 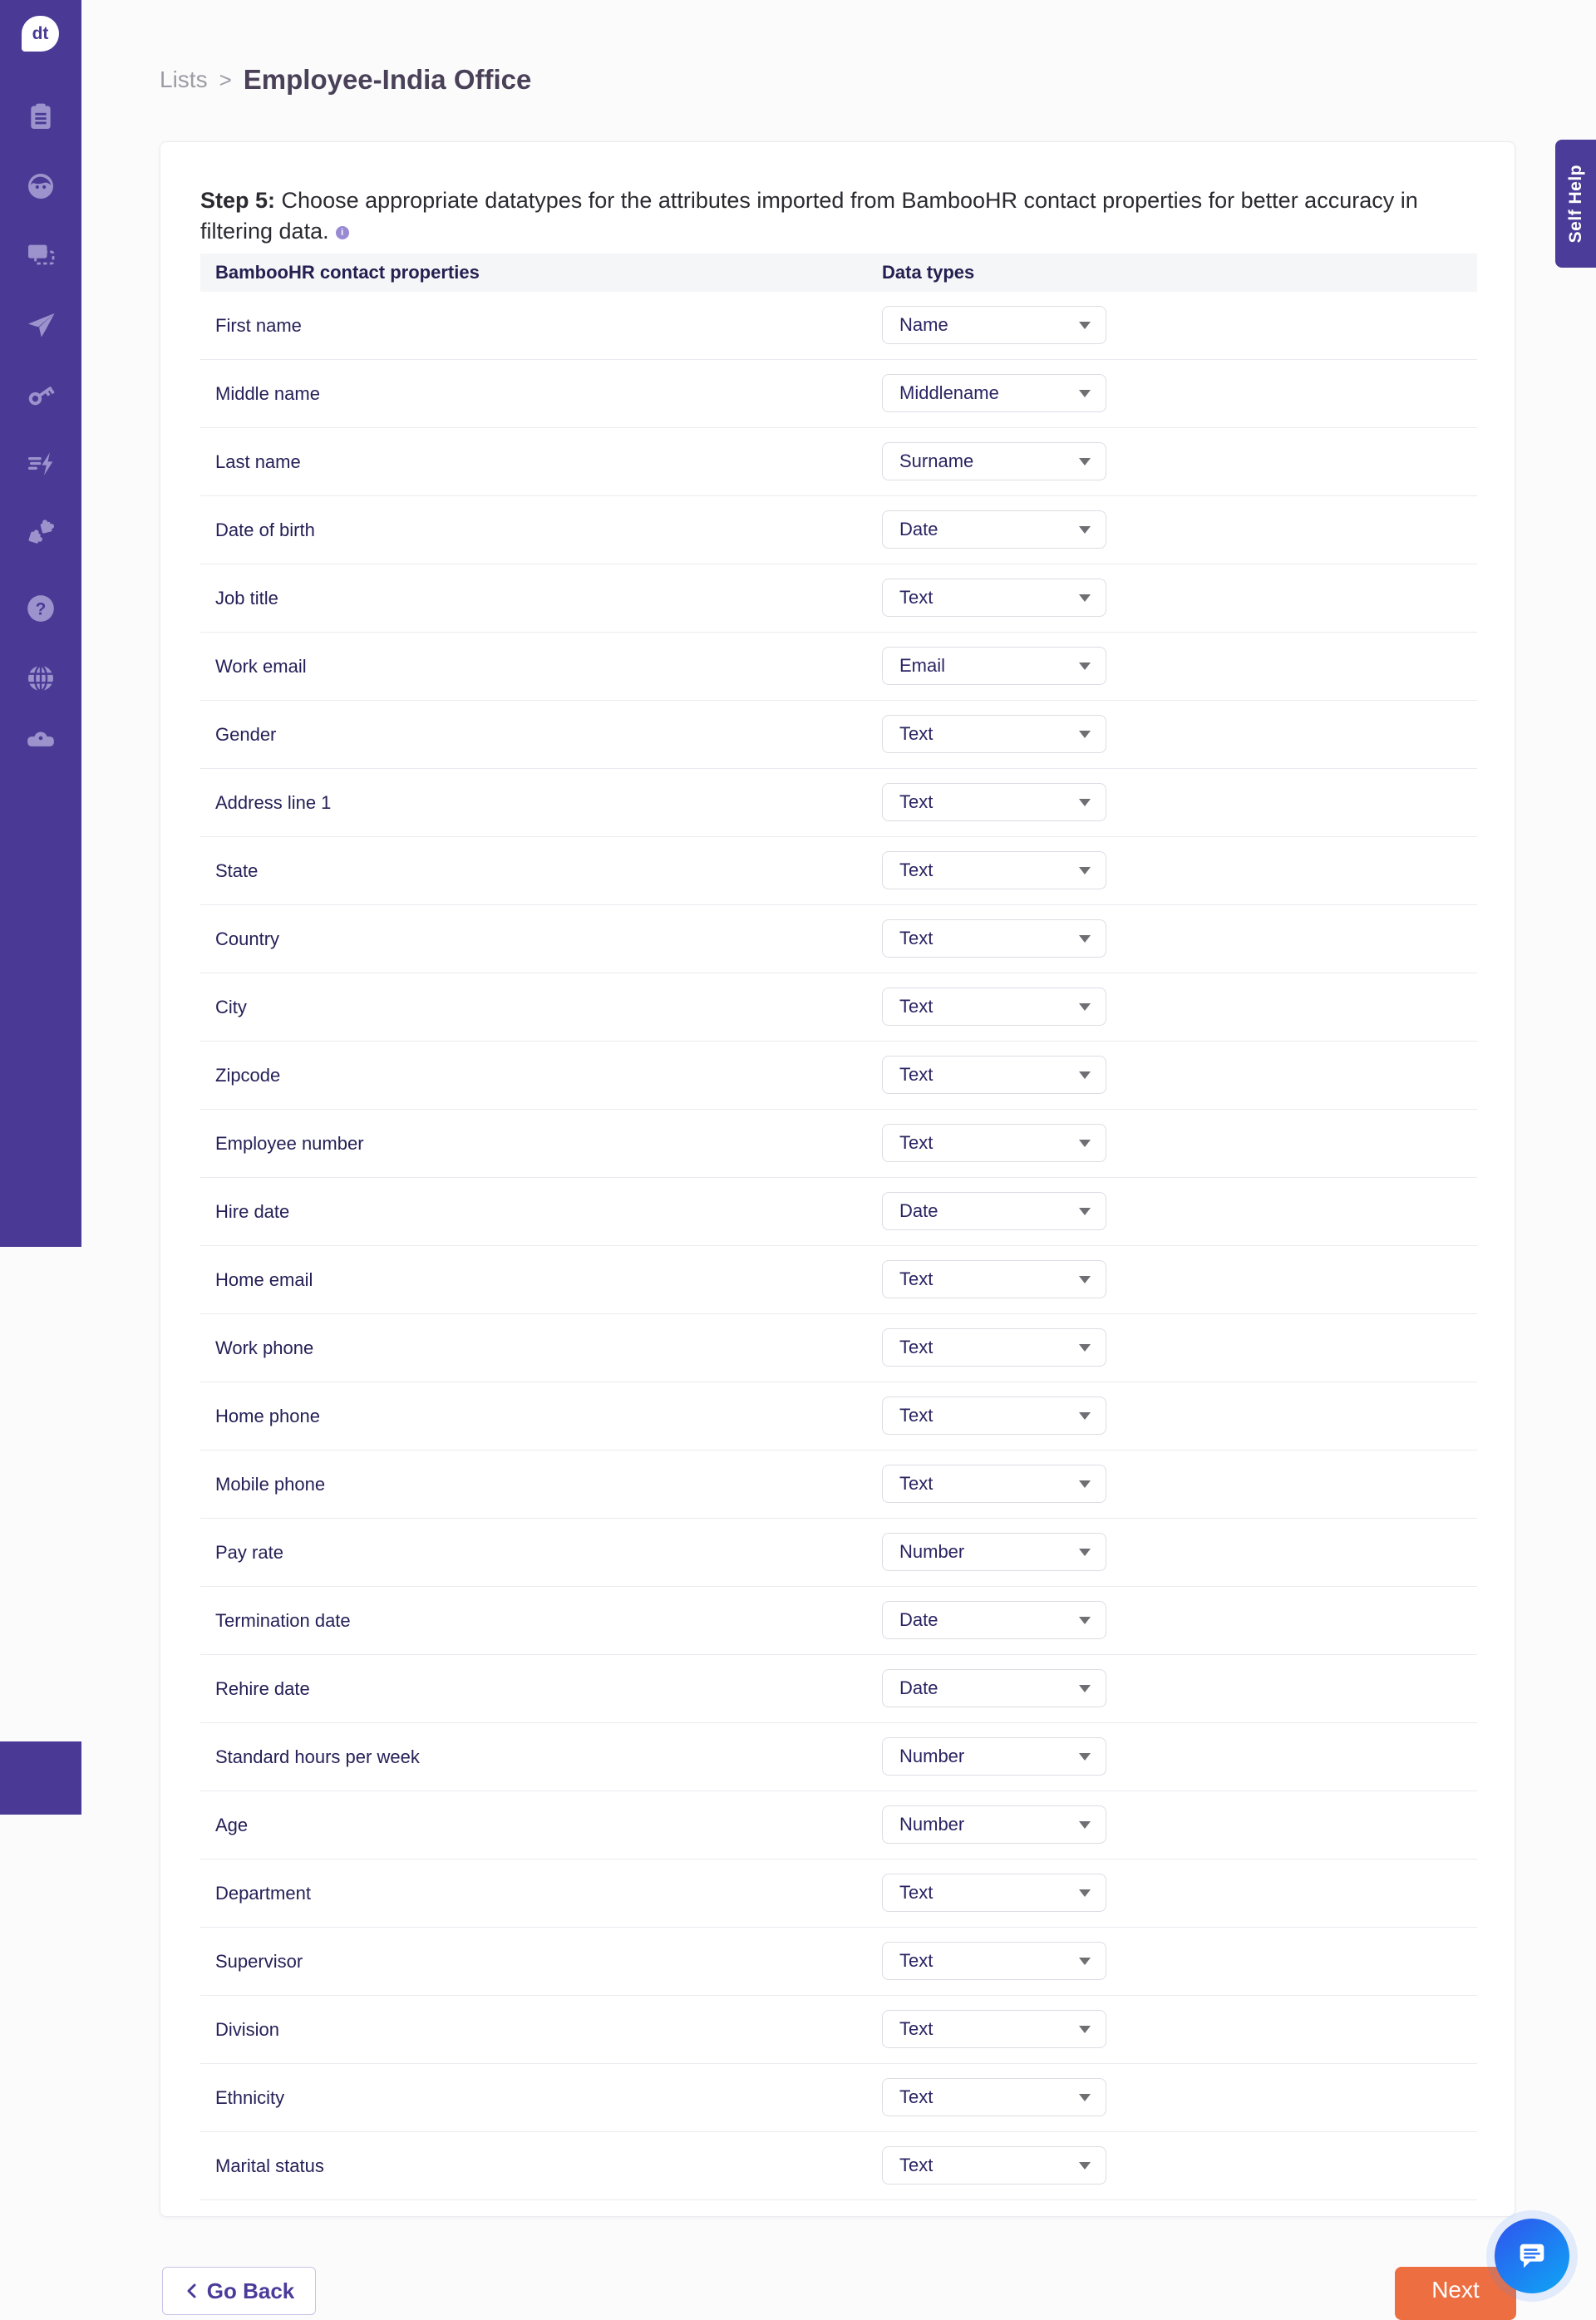 What do you see at coordinates (994, 666) in the screenshot?
I see `datatype-dropdown: Email` at bounding box center [994, 666].